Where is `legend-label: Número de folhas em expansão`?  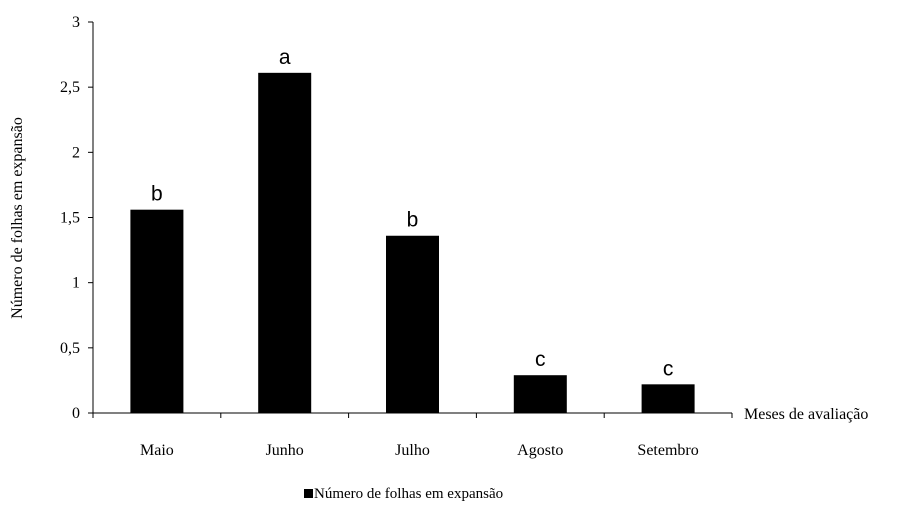
legend-label: Número de folhas em expansão is located at coordinates (408, 494).